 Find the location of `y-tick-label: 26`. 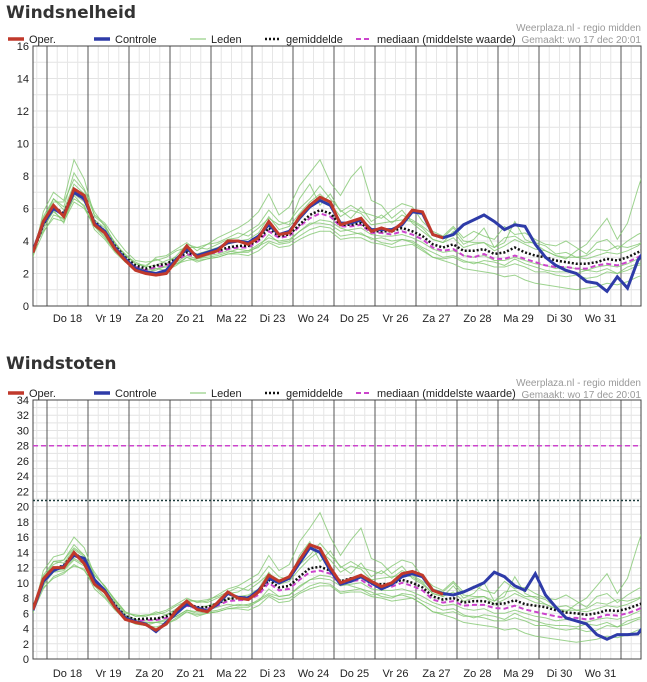

y-tick-label: 26 is located at coordinates (23, 462).